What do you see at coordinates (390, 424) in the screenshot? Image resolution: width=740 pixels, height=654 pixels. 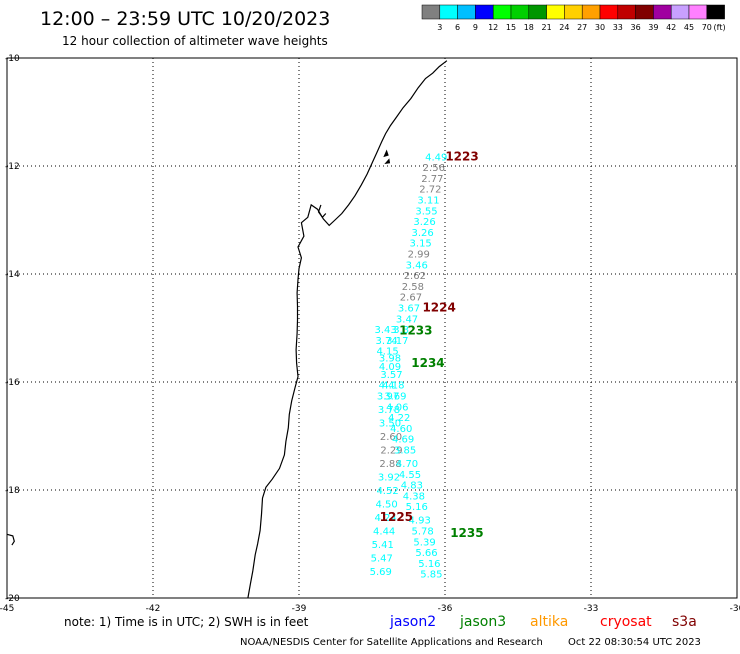 I see `wave-height-label: 3.50` at bounding box center [390, 424].